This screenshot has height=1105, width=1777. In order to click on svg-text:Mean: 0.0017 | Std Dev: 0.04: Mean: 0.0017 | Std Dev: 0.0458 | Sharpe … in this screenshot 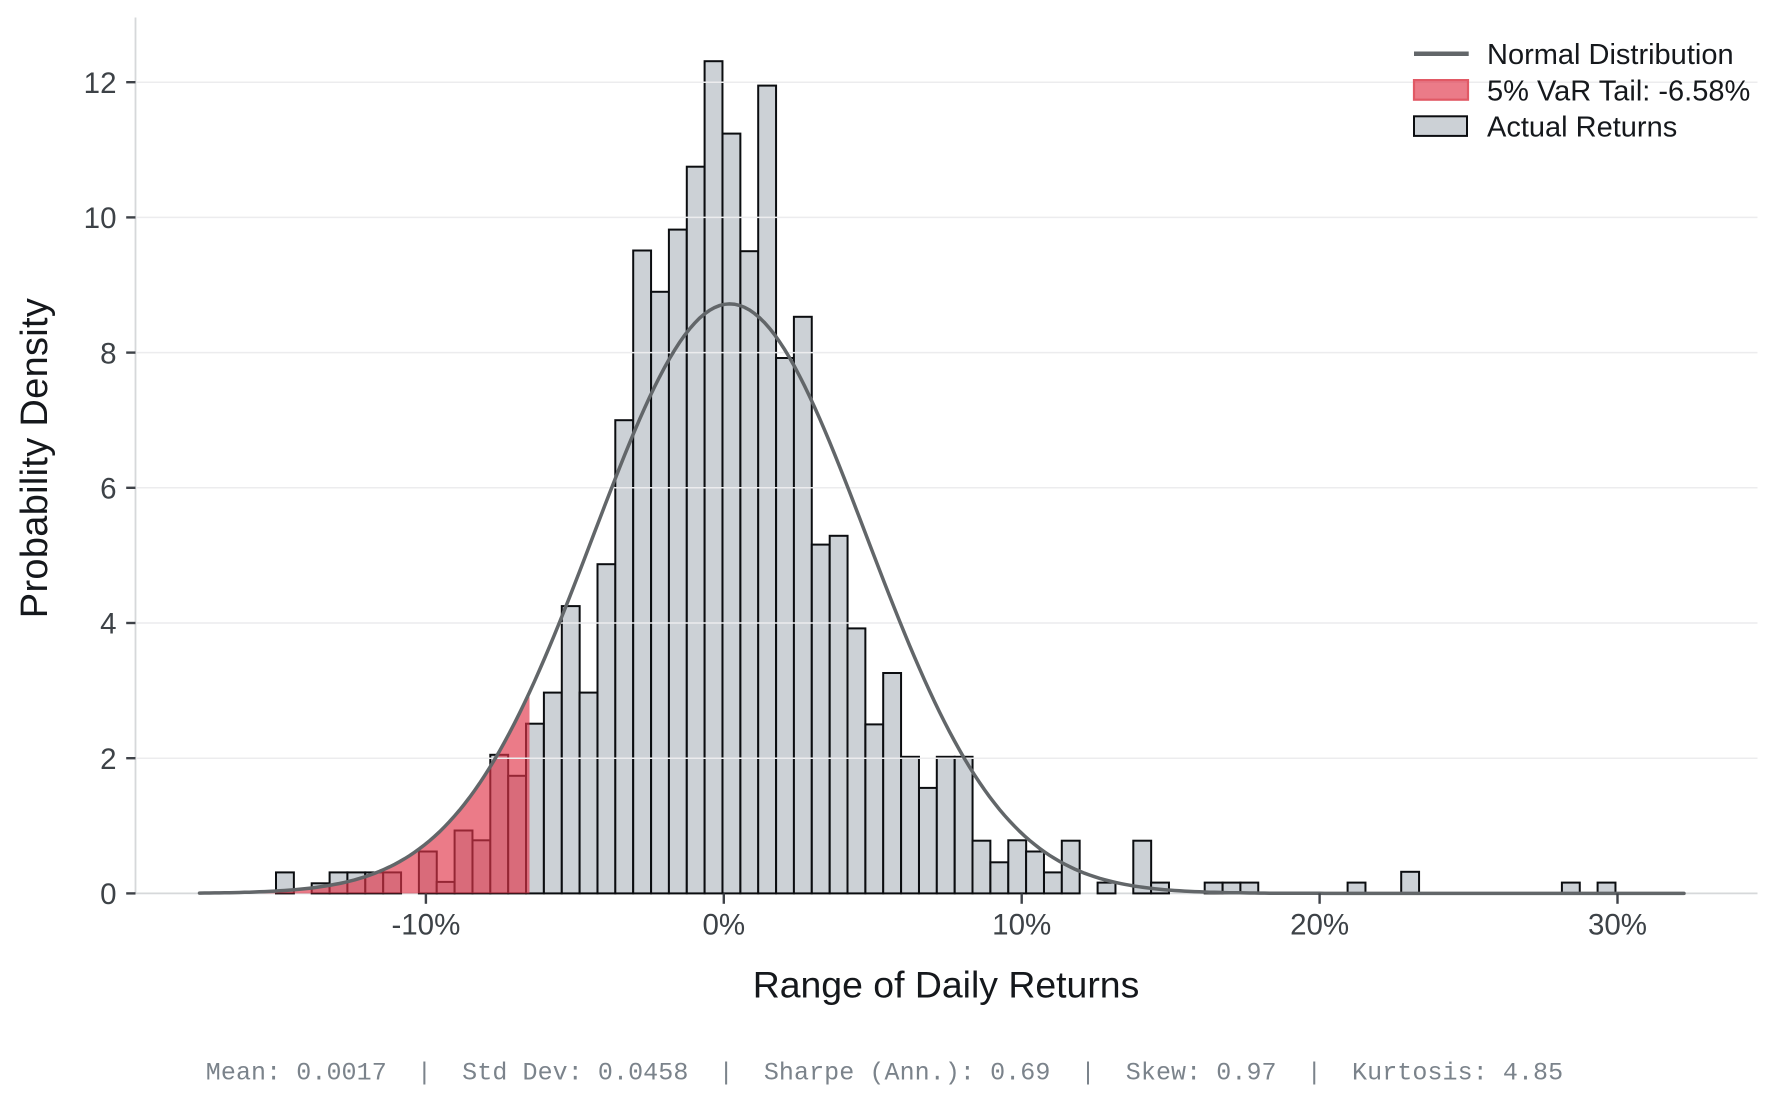, I will do `click(884, 1073)`.